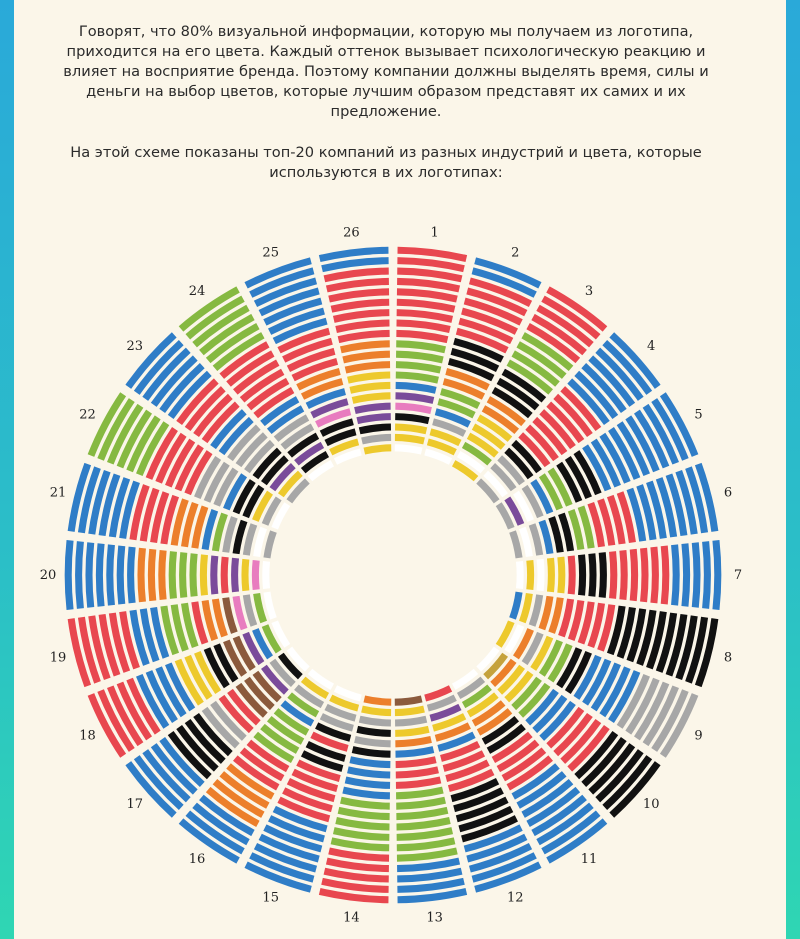 The image size is (800, 939). What do you see at coordinates (351, 918) in the screenshot?
I see `industry-label-14: 14` at bounding box center [351, 918].